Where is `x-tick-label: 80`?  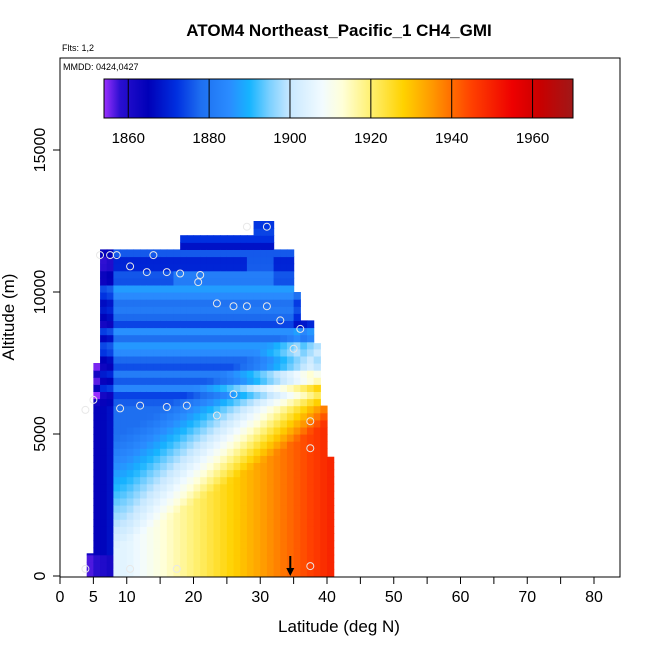
x-tick-label: 80 is located at coordinates (594, 597).